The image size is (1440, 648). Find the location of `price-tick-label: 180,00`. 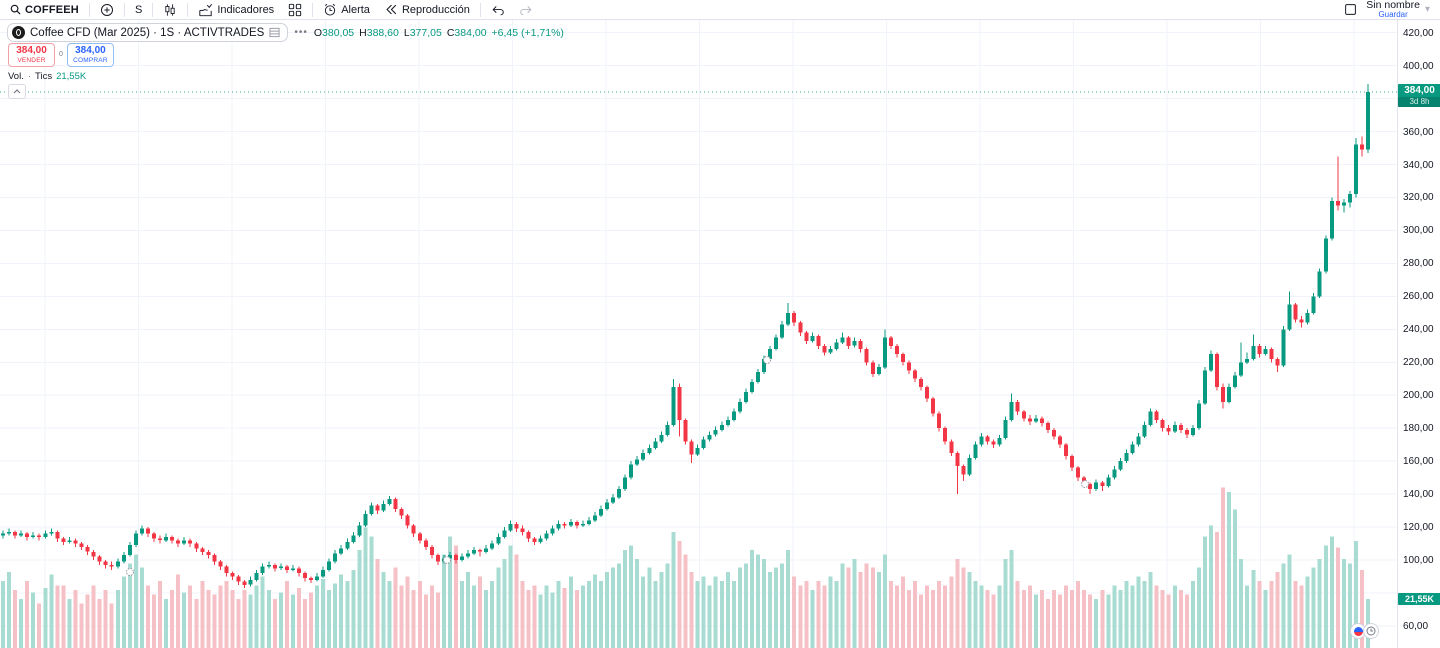

price-tick-label: 180,00 is located at coordinates (1418, 429).